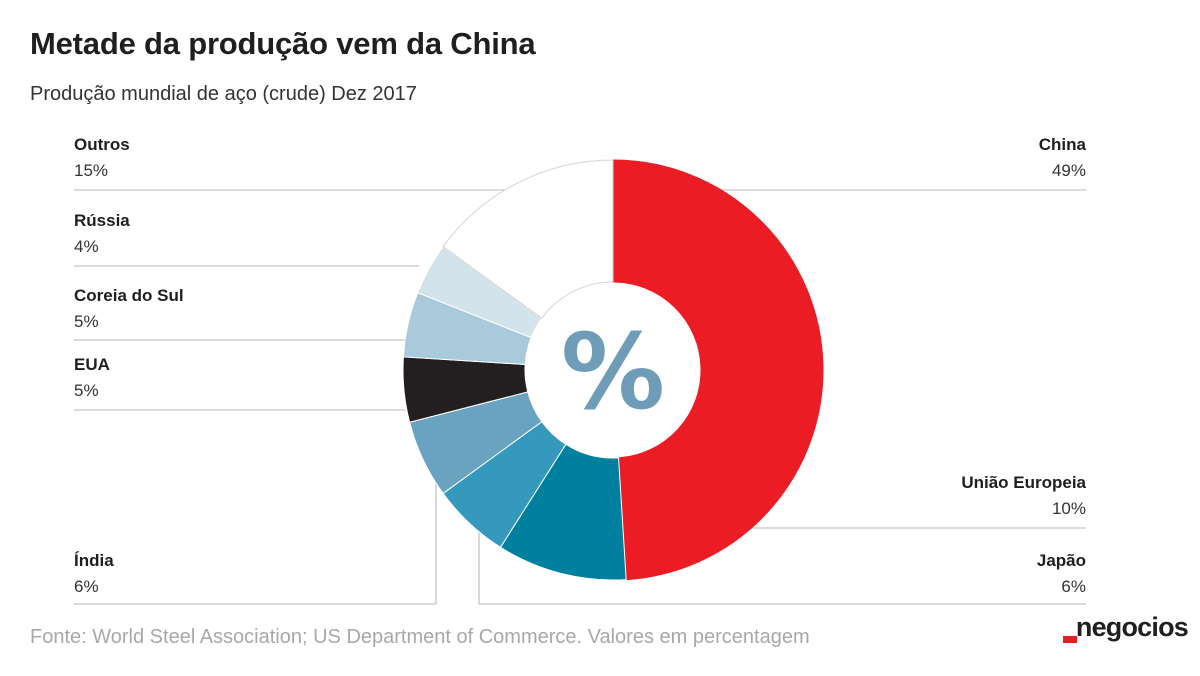 The height and width of the screenshot is (676, 1200). I want to click on label-name-china: China, so click(1063, 144).